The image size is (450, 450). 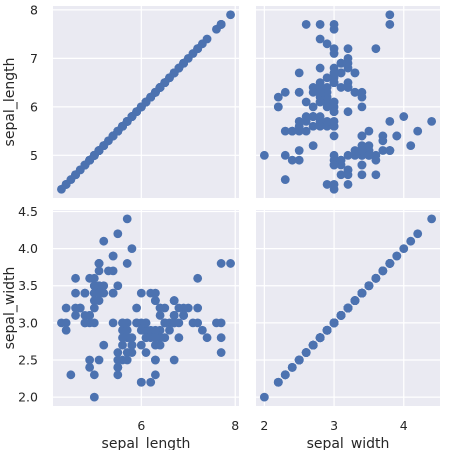 What do you see at coordinates (264, 425) in the screenshot?
I see `x-tick-label: 2` at bounding box center [264, 425].